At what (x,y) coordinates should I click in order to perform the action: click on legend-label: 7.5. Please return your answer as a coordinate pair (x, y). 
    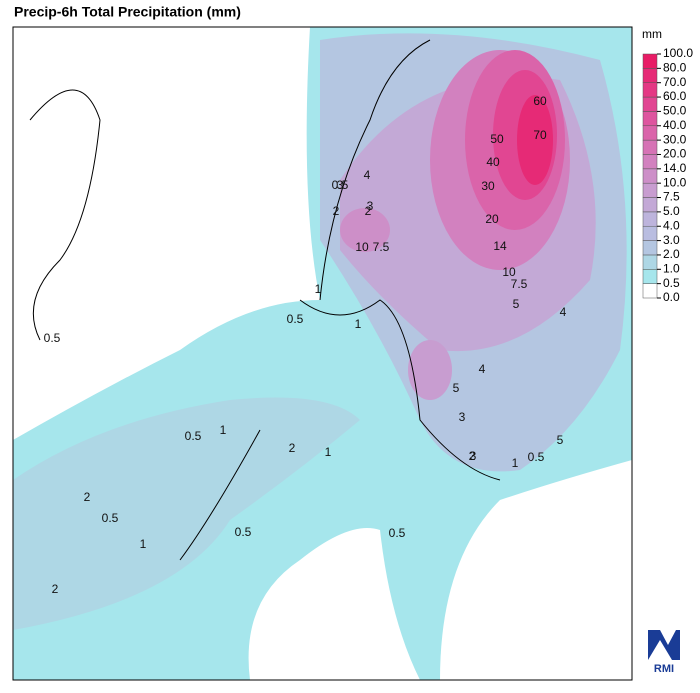
    Looking at the image, I should click on (671, 197).